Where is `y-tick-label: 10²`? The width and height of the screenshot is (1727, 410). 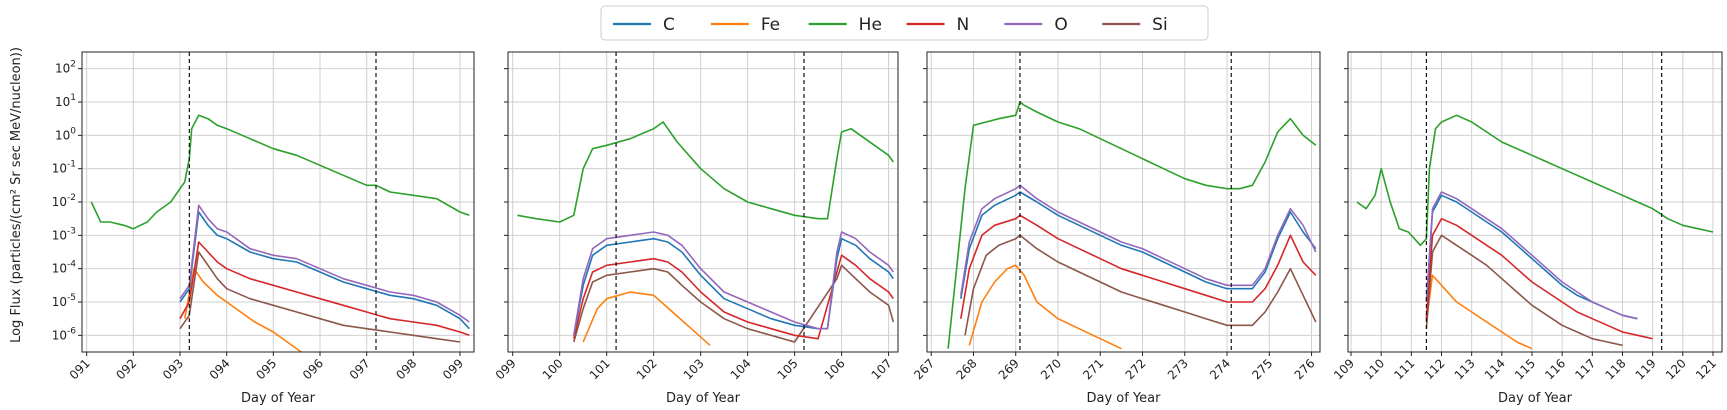 y-tick-label: 10² is located at coordinates (65, 68).